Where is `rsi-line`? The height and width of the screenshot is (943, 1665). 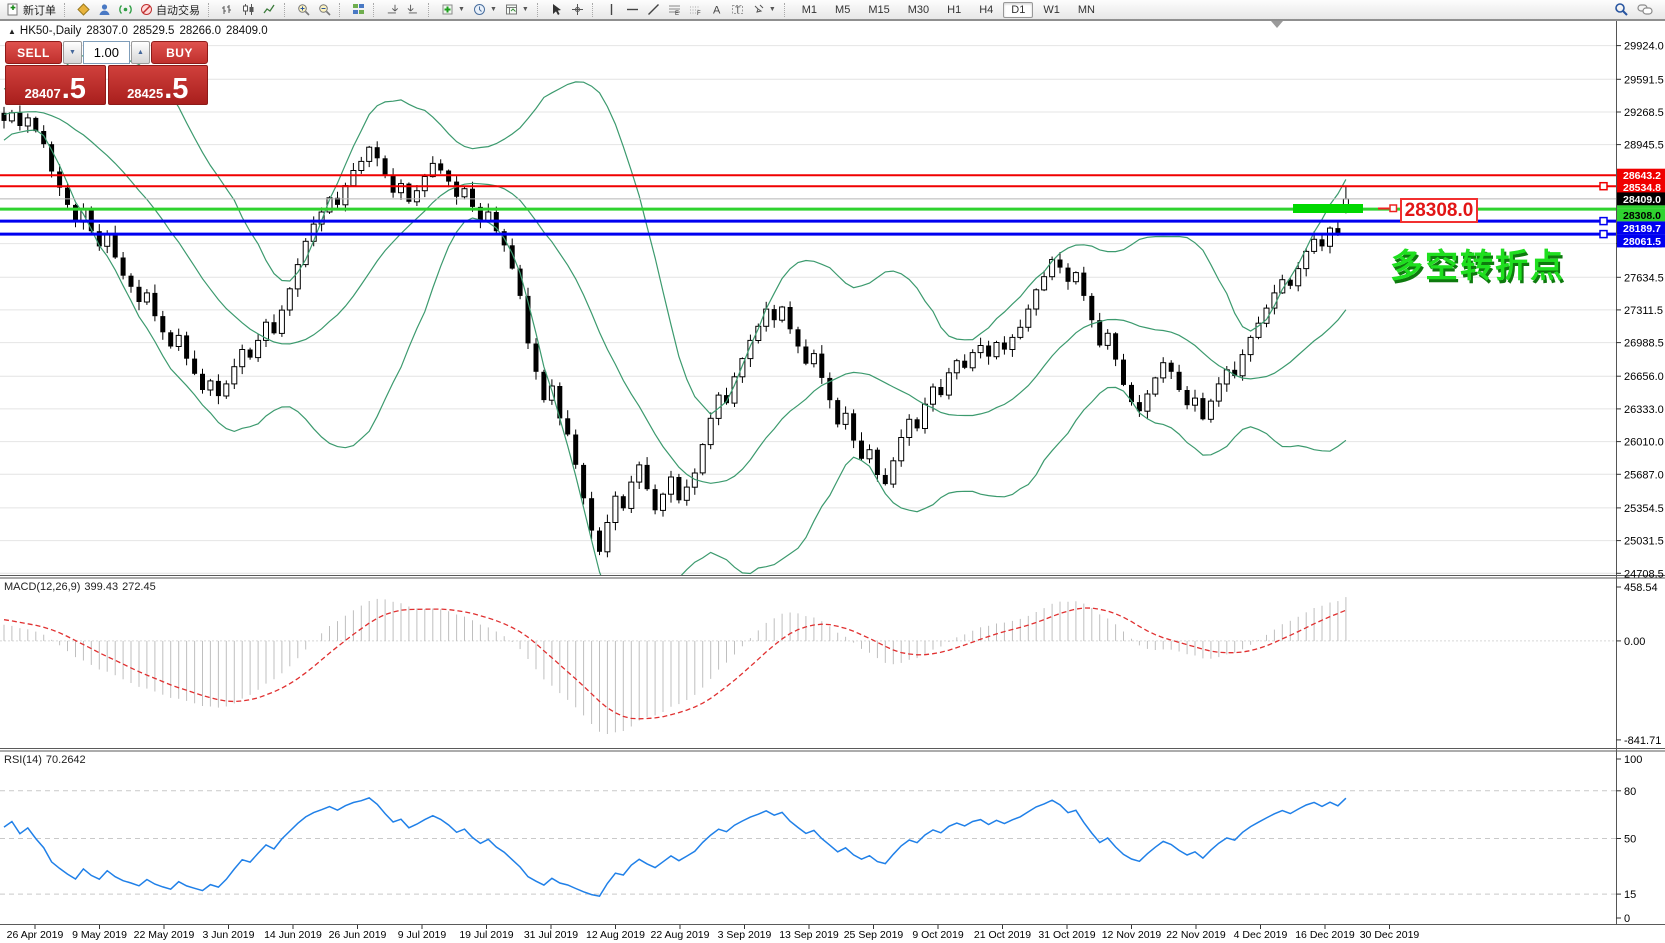 rsi-line is located at coordinates (675, 847).